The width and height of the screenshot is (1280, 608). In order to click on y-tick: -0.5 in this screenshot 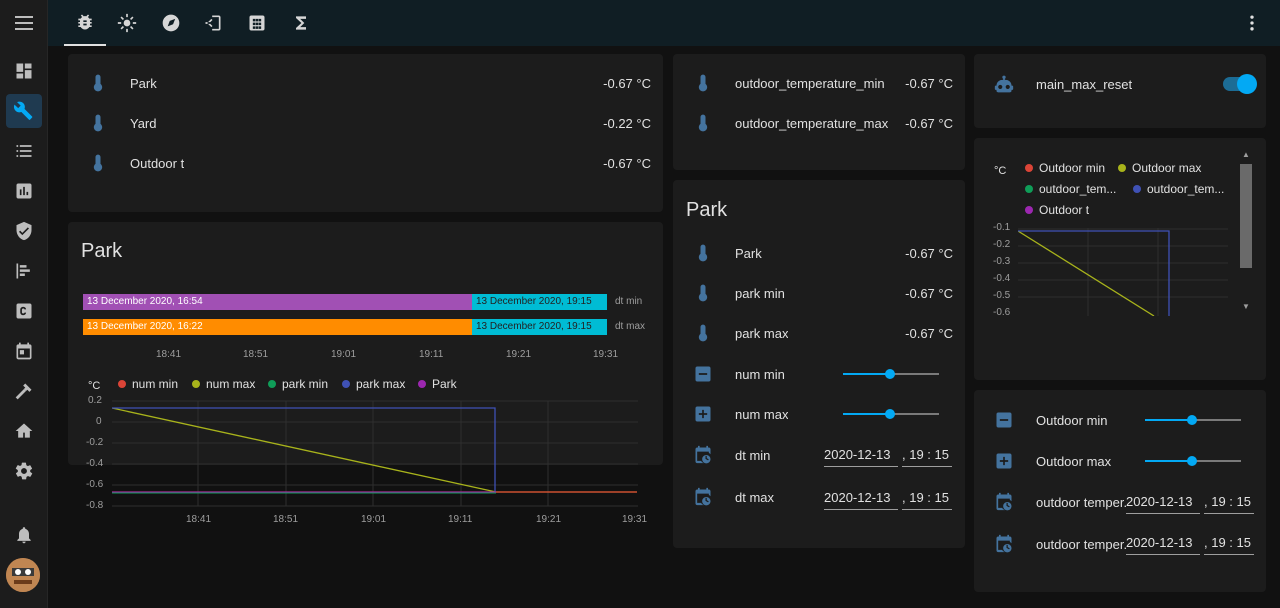, I will do `click(1002, 295)`.